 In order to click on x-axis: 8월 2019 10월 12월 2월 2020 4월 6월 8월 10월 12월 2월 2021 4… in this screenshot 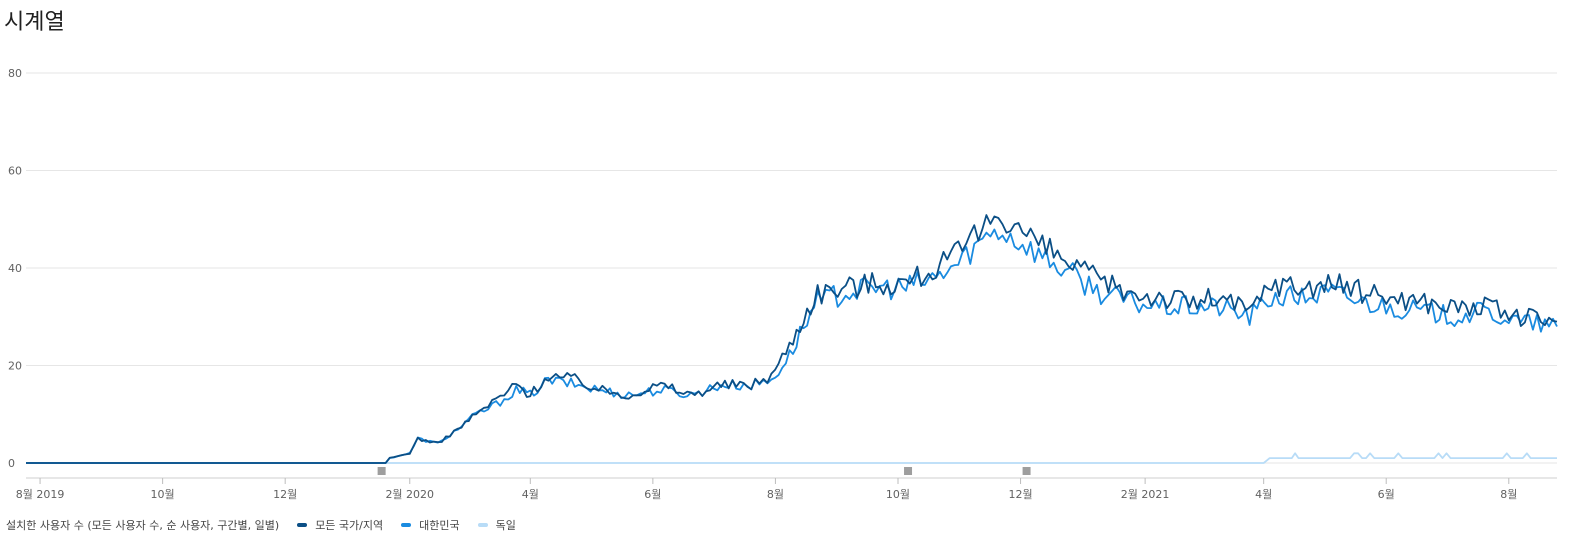, I will do `click(786, 489)`.